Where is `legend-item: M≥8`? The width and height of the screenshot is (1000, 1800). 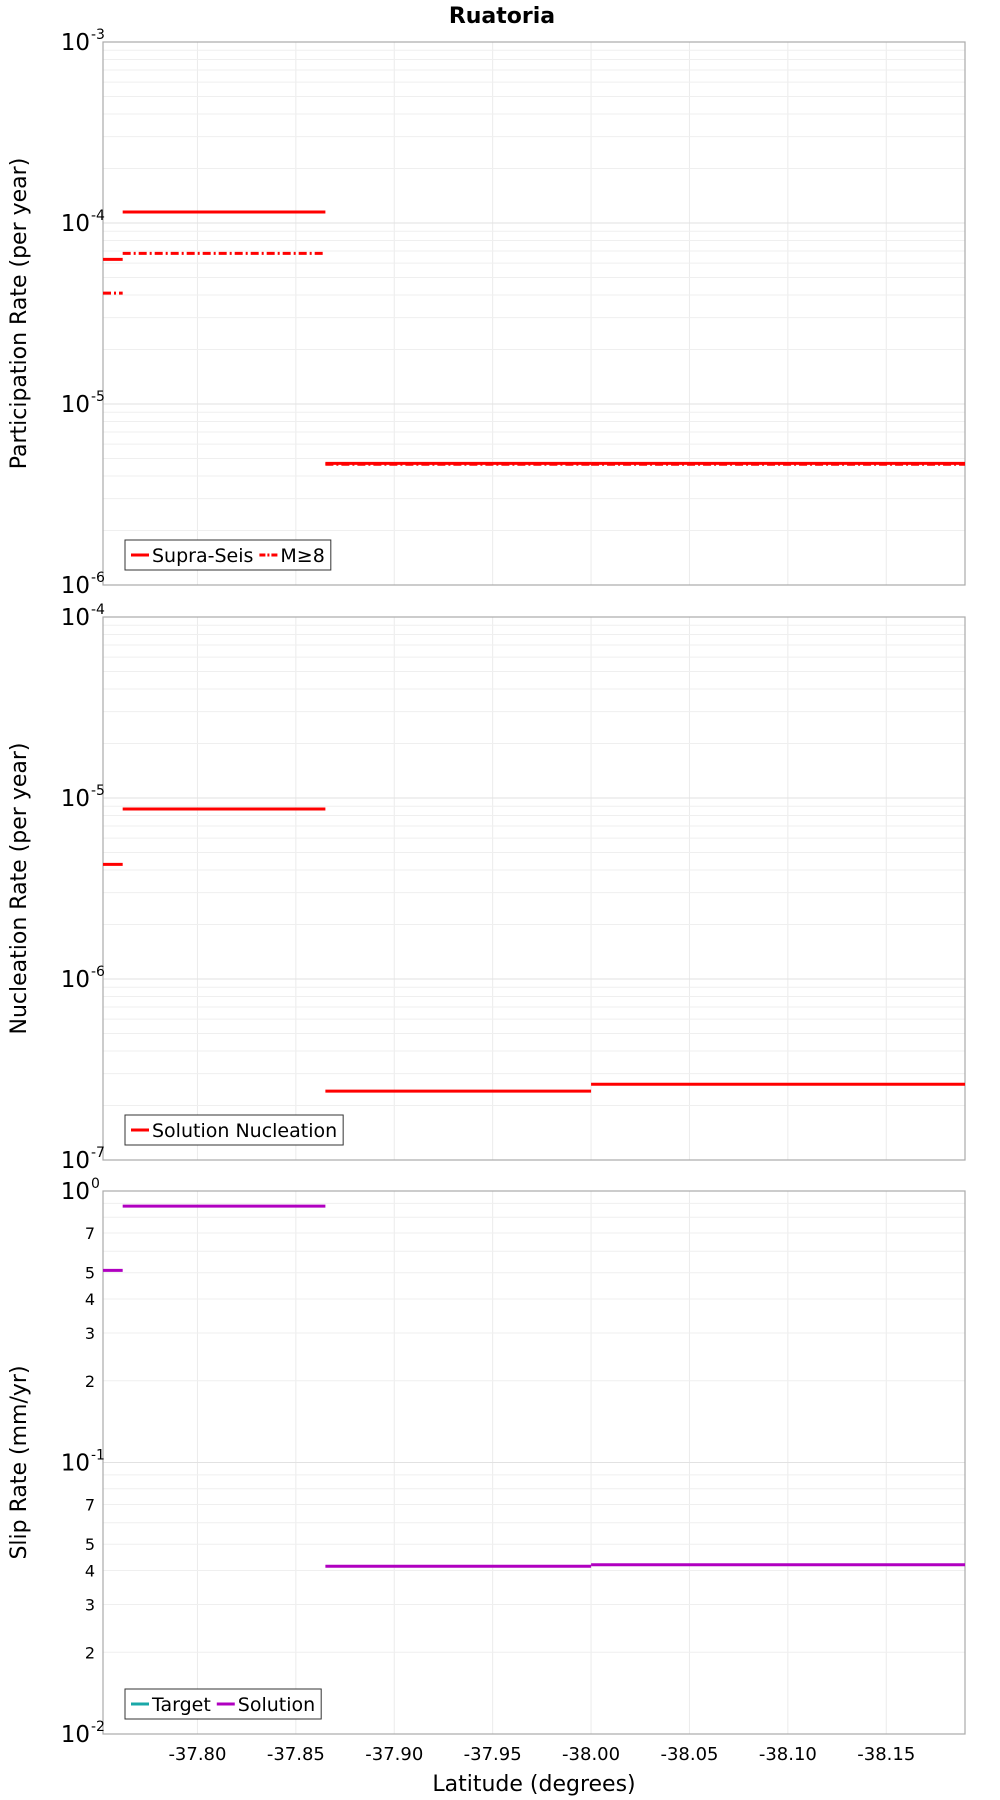 legend-item: M≥8 is located at coordinates (292, 556).